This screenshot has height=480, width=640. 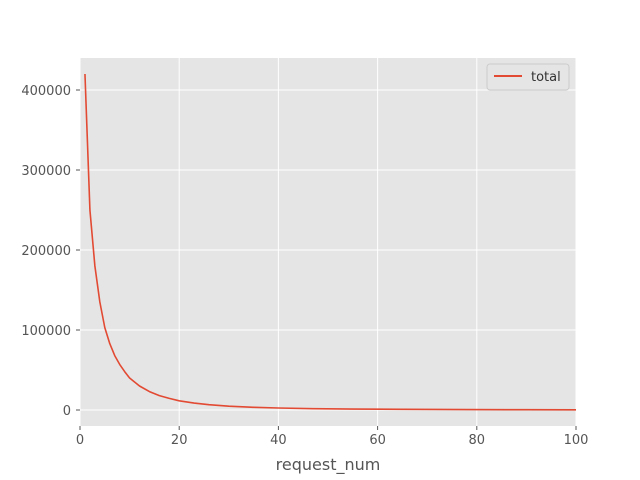 What do you see at coordinates (576, 440) in the screenshot?
I see `x-tick-label: 100` at bounding box center [576, 440].